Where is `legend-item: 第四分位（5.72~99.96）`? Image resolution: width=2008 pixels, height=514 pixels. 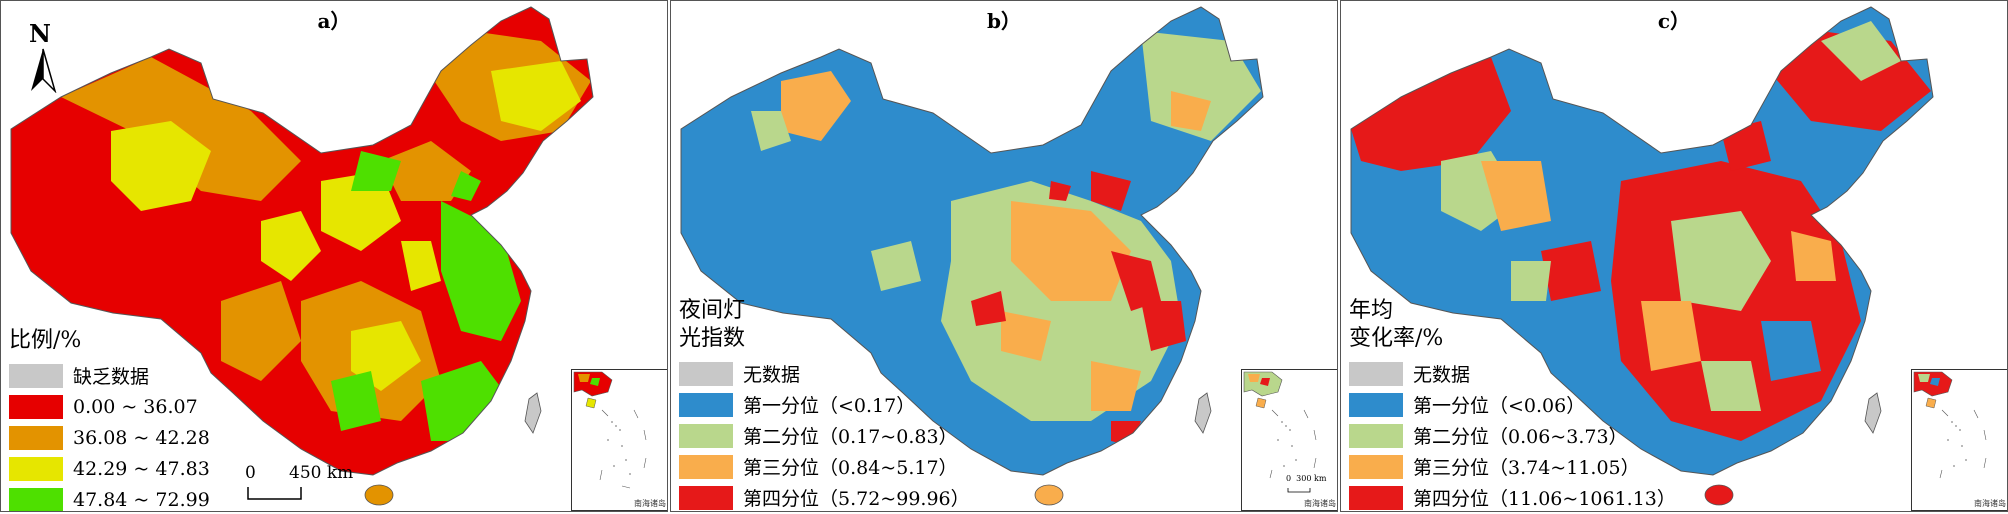 legend-item: 第四分位（5.72~99.96） is located at coordinates (824, 497).